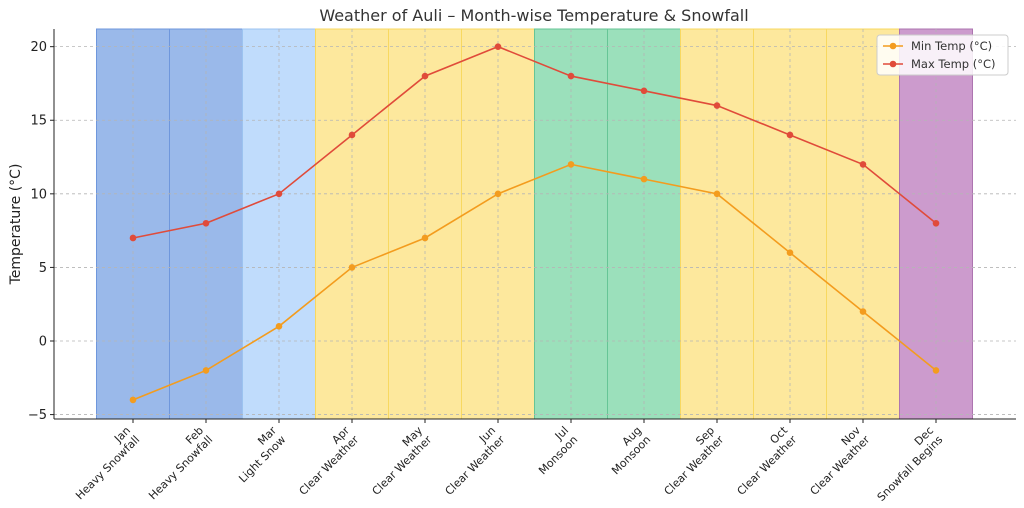 This screenshot has width=1024, height=508. I want to click on data-point-min-dec, so click(936, 370).